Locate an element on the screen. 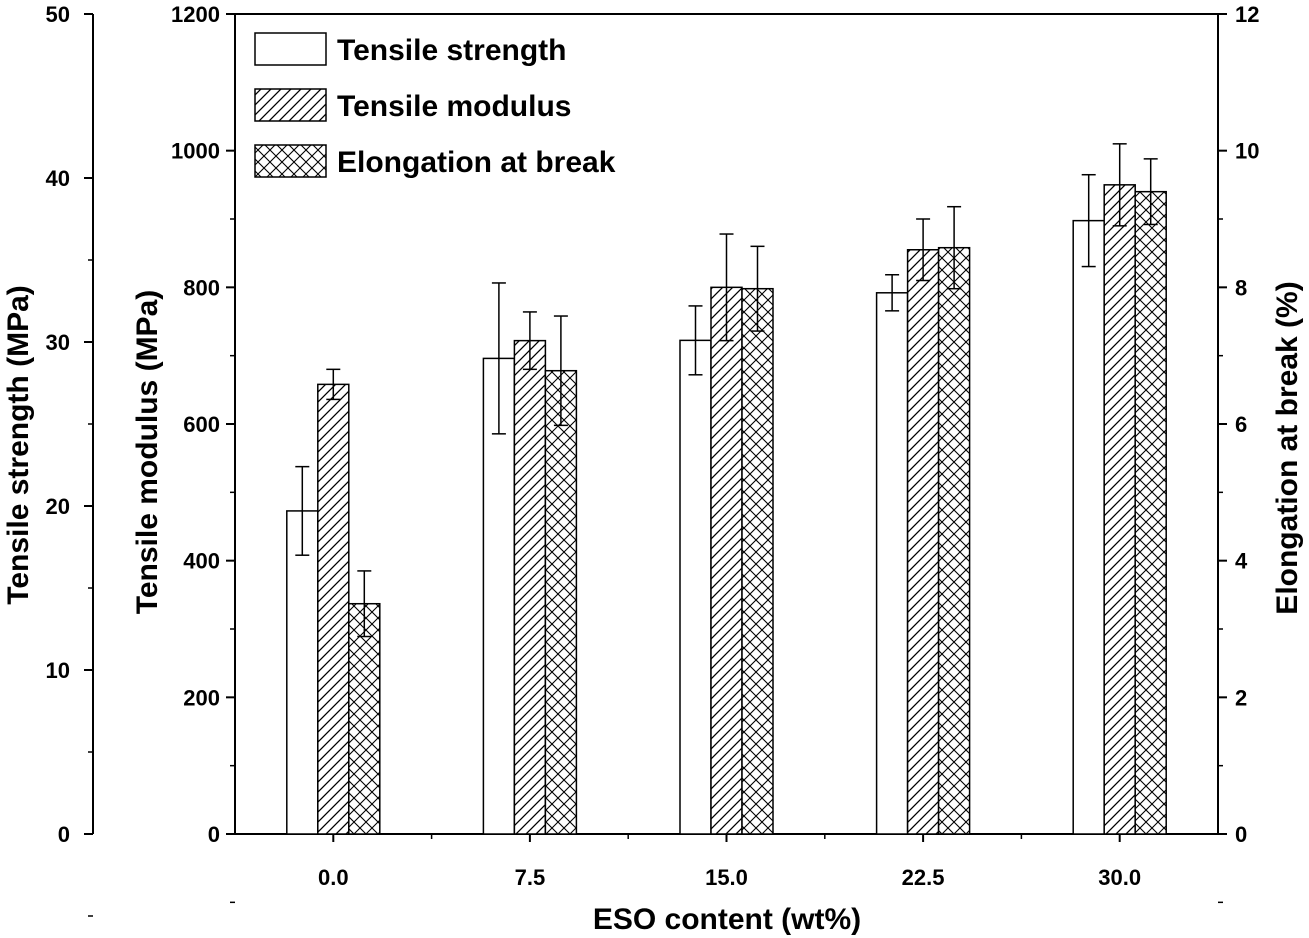 This screenshot has width=1309, height=938. left-outer-axis-title: Tensile strength (MPa) is located at coordinates (18, 444).